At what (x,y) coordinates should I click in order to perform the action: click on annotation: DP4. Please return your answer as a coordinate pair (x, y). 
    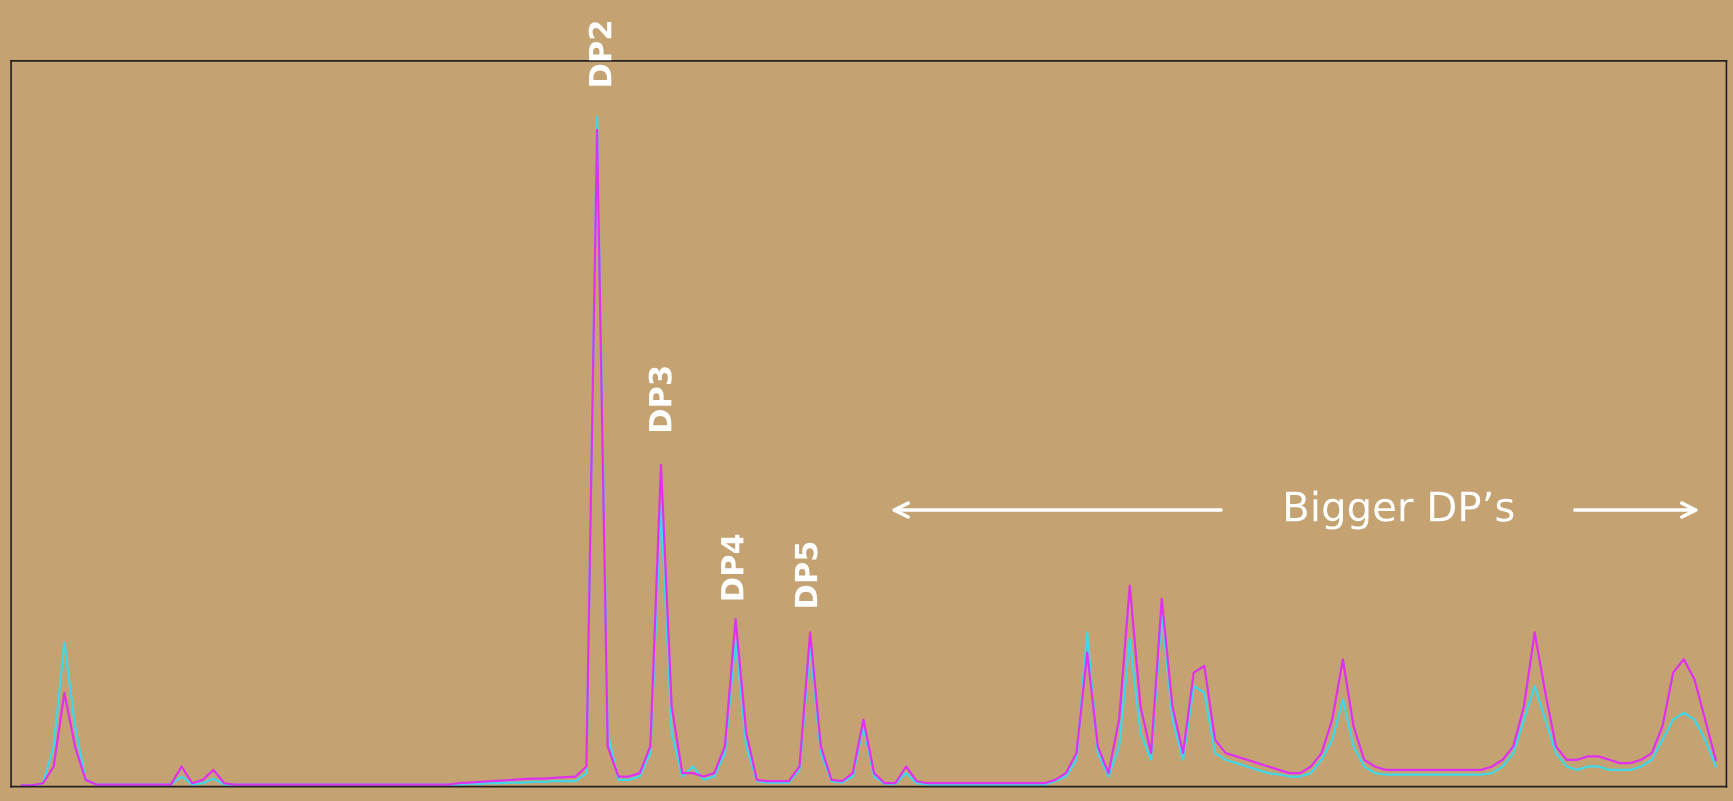
    Looking at the image, I should click on (732, 567).